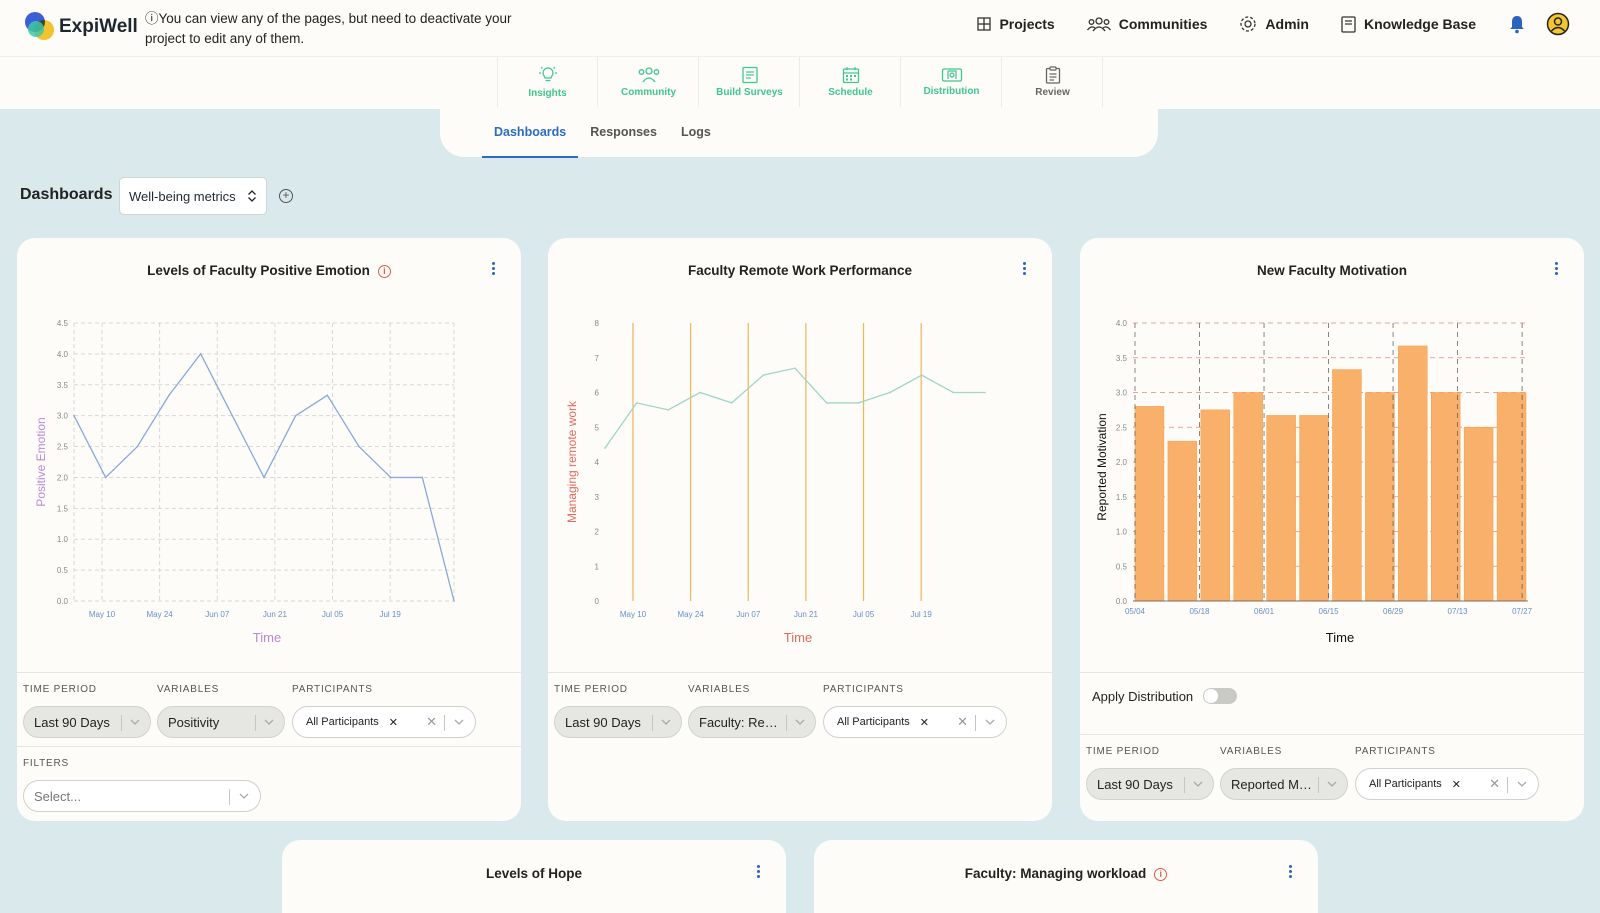 This screenshot has width=1600, height=913. What do you see at coordinates (66, 194) in the screenshot?
I see `dashboards-heading: Dashboards` at bounding box center [66, 194].